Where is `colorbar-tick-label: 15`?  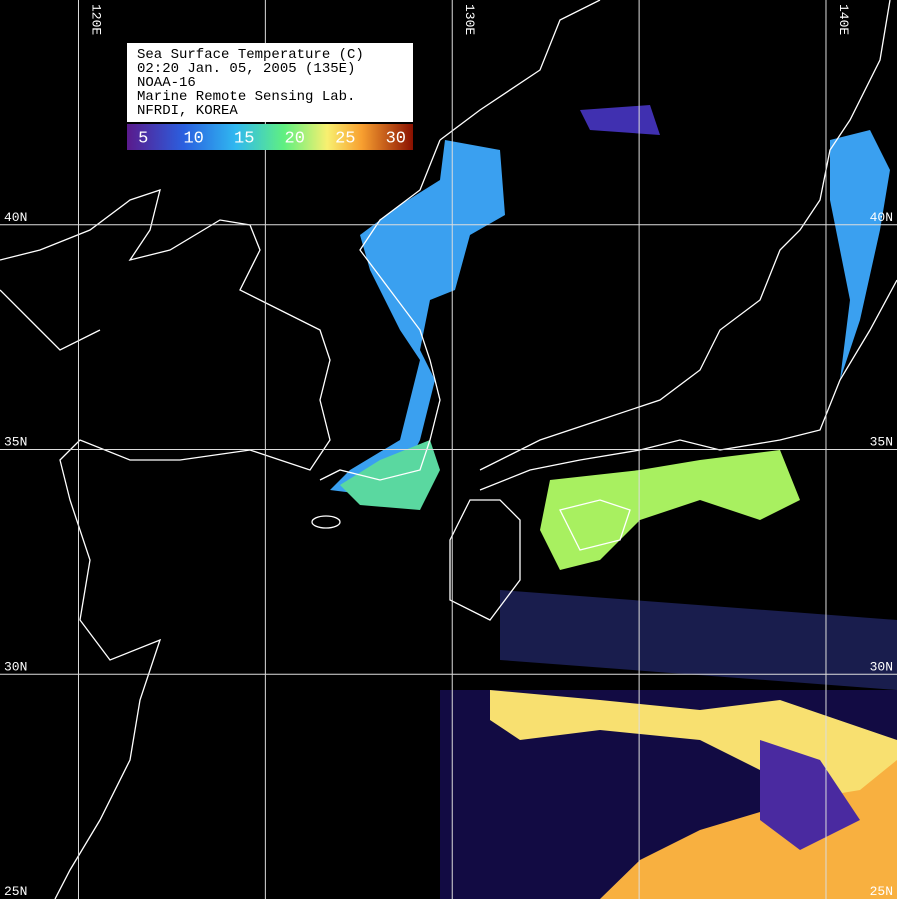
colorbar-tick-label: 15 is located at coordinates (244, 138).